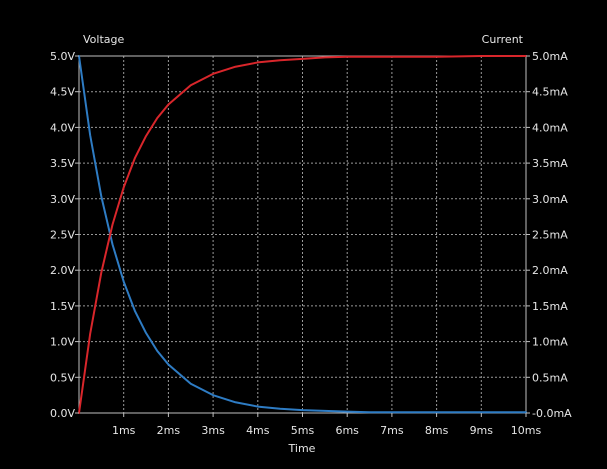  I want to click on x-tick-label: 5ms, so click(303, 430).